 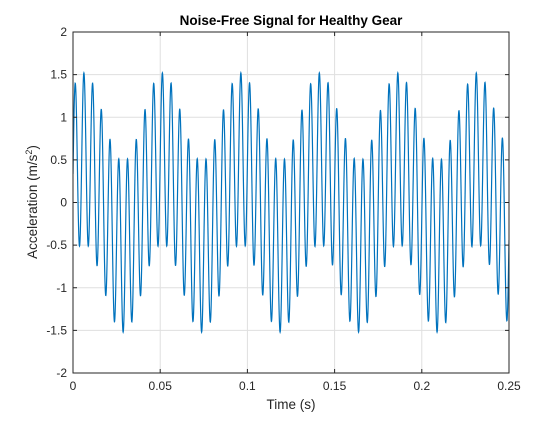 I want to click on y-tick-label: -2, so click(x=61, y=373).